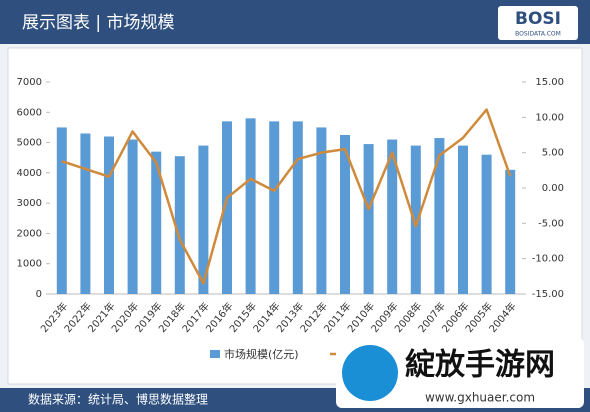  I want to click on header-title: 展示图表 | 市场规模, so click(98, 23).